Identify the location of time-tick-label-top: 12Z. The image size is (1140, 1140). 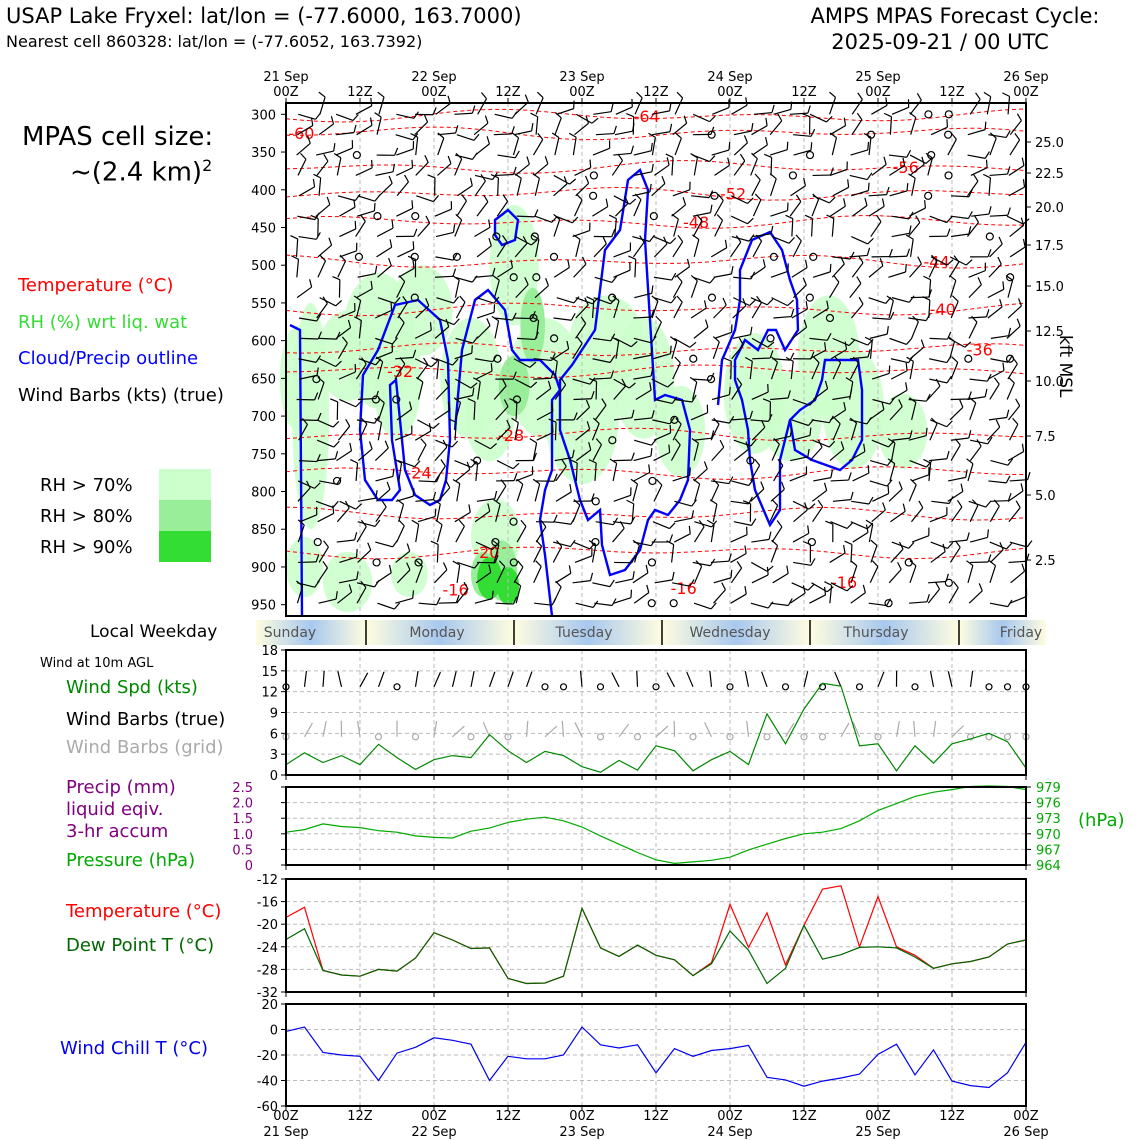
(360, 92).